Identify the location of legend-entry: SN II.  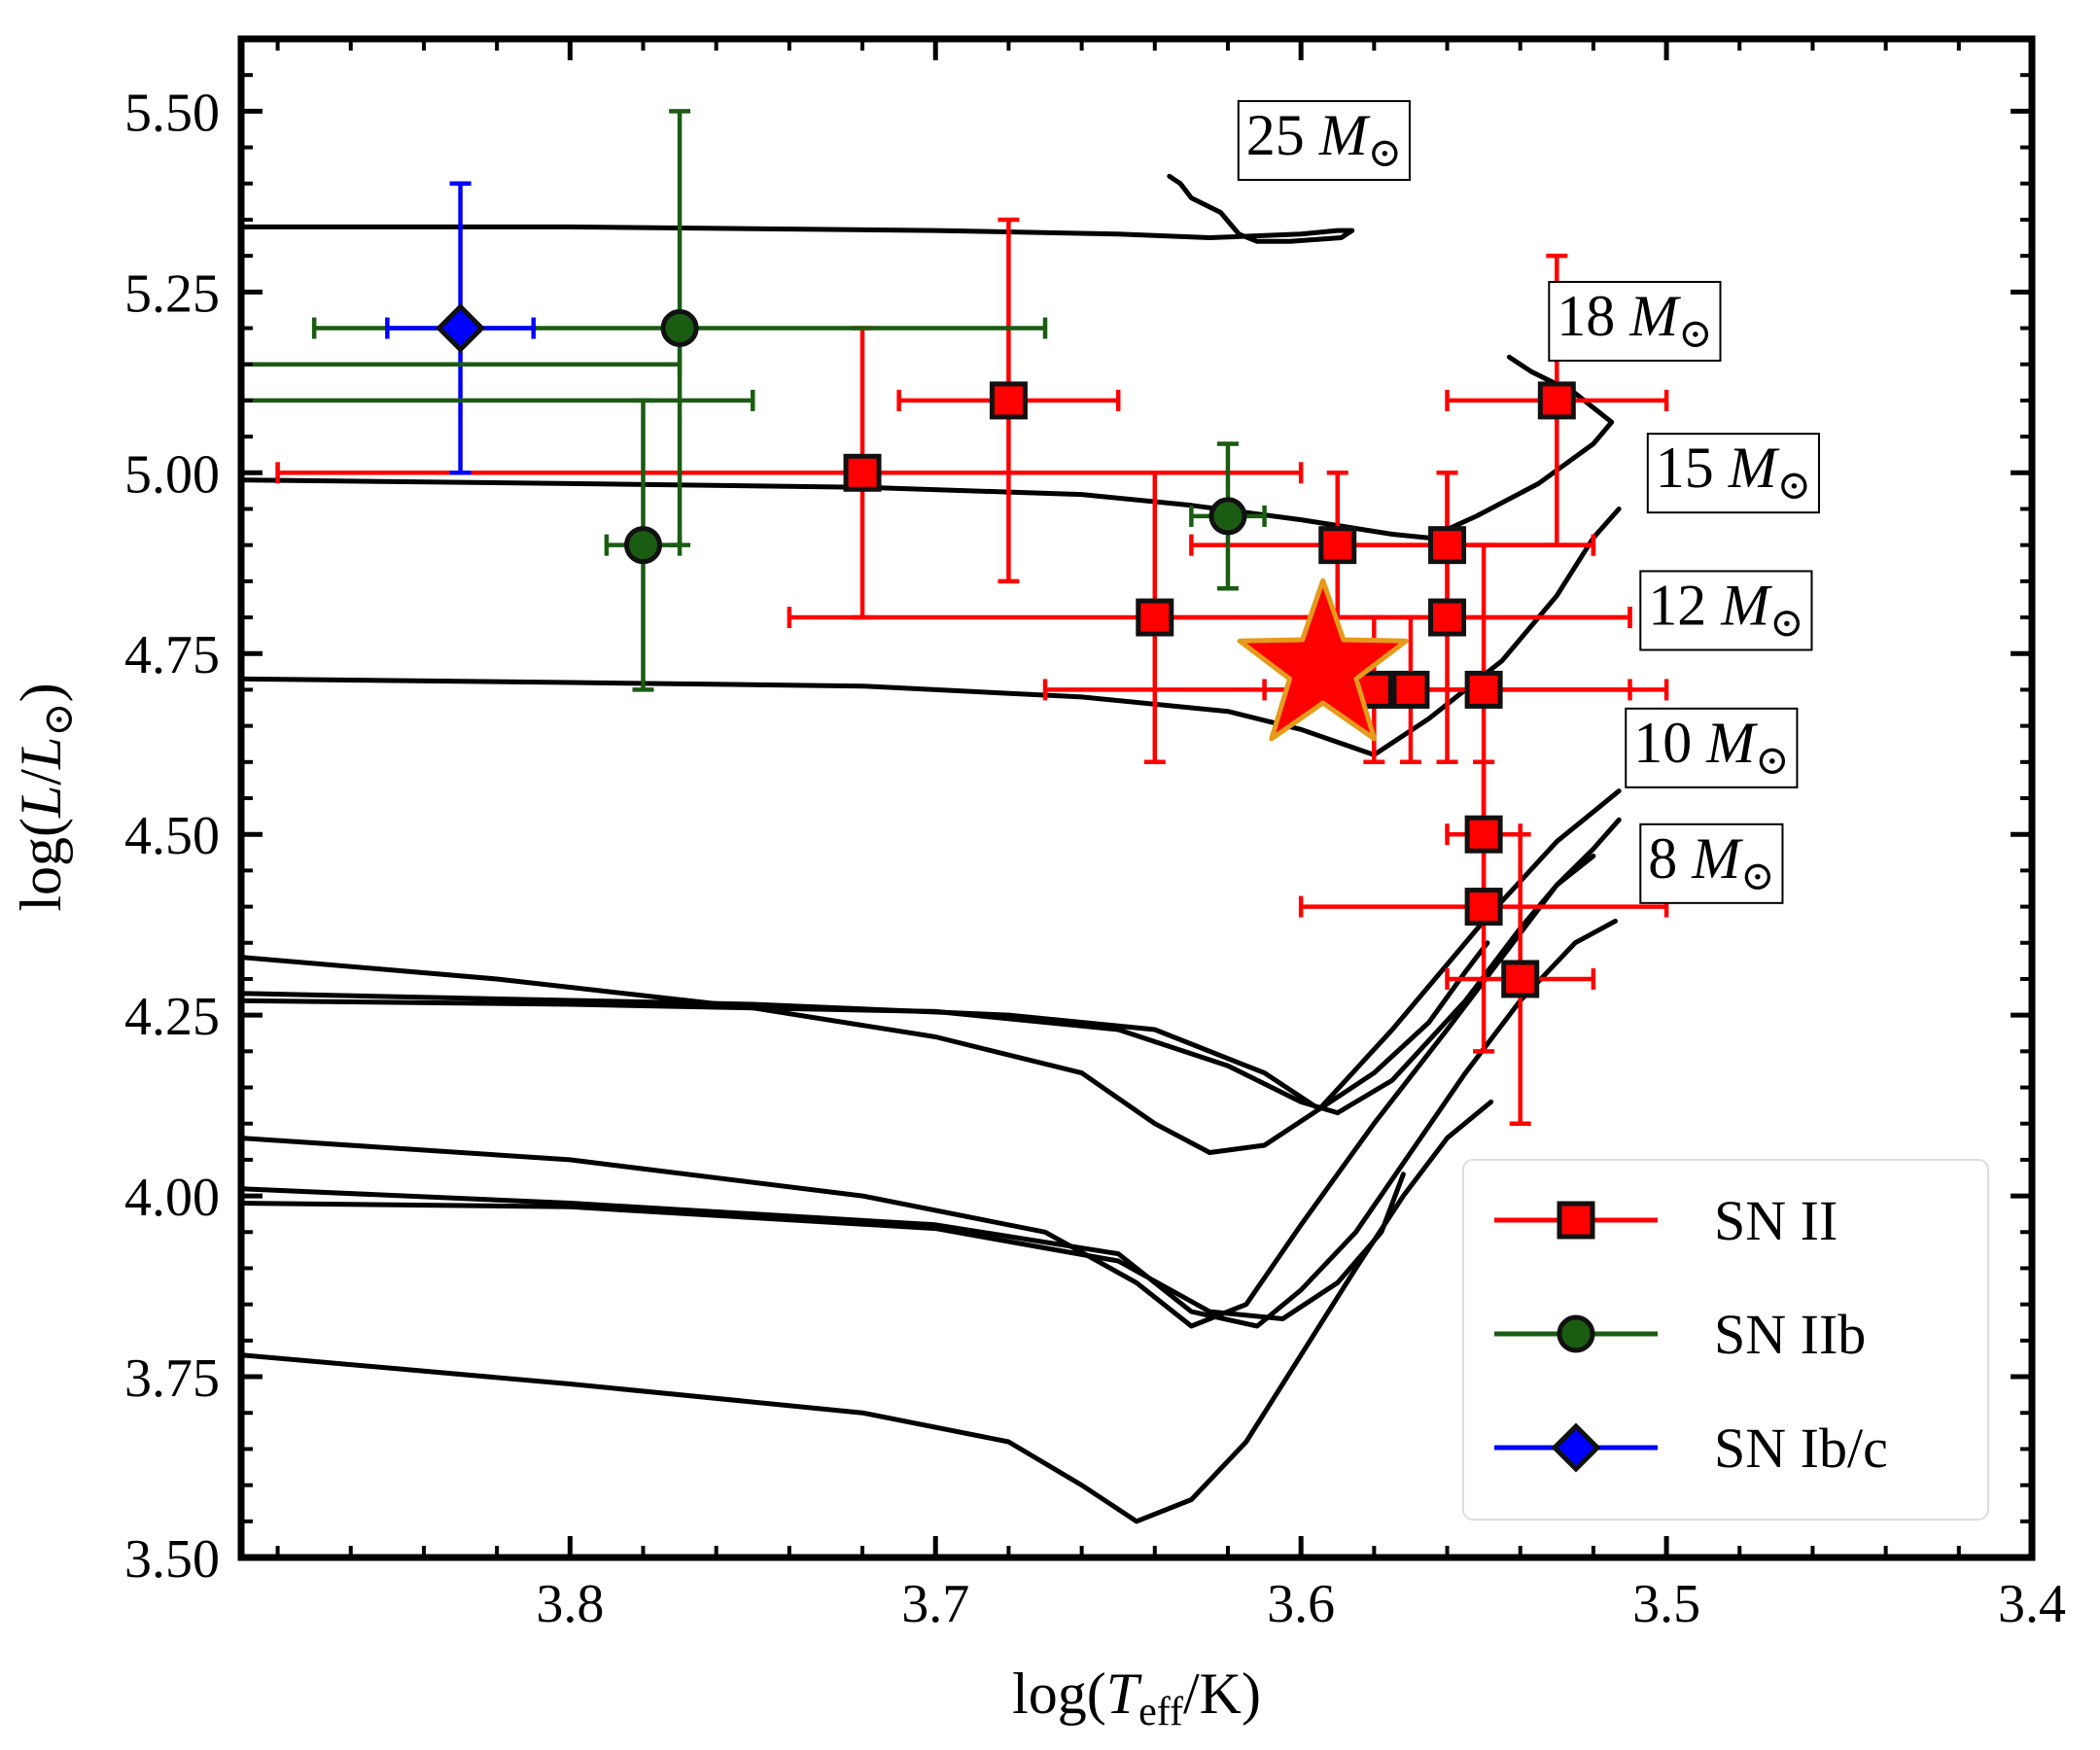
(1666, 1220).